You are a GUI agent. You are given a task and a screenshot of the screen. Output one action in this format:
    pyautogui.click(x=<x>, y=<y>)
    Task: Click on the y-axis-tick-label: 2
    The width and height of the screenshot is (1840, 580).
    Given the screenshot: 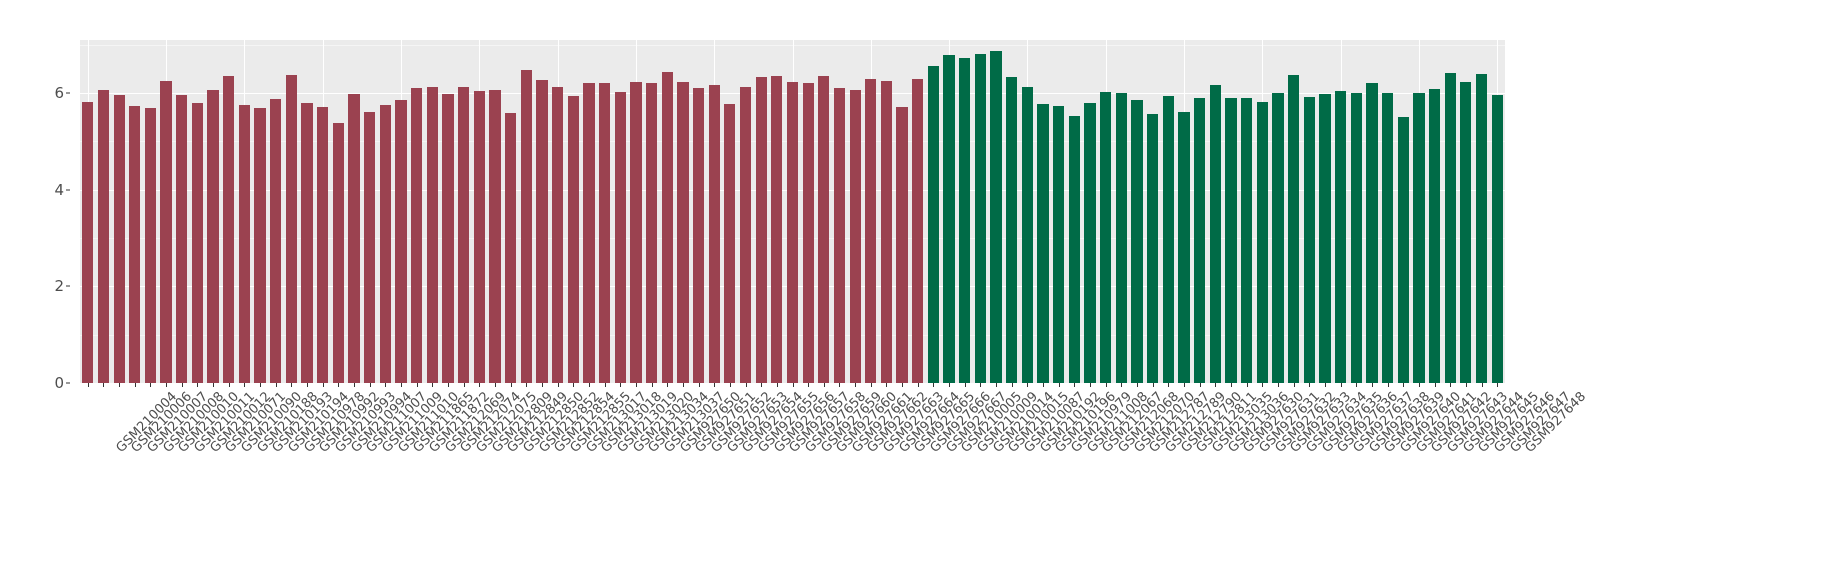 What is the action you would take?
    pyautogui.click(x=59, y=286)
    